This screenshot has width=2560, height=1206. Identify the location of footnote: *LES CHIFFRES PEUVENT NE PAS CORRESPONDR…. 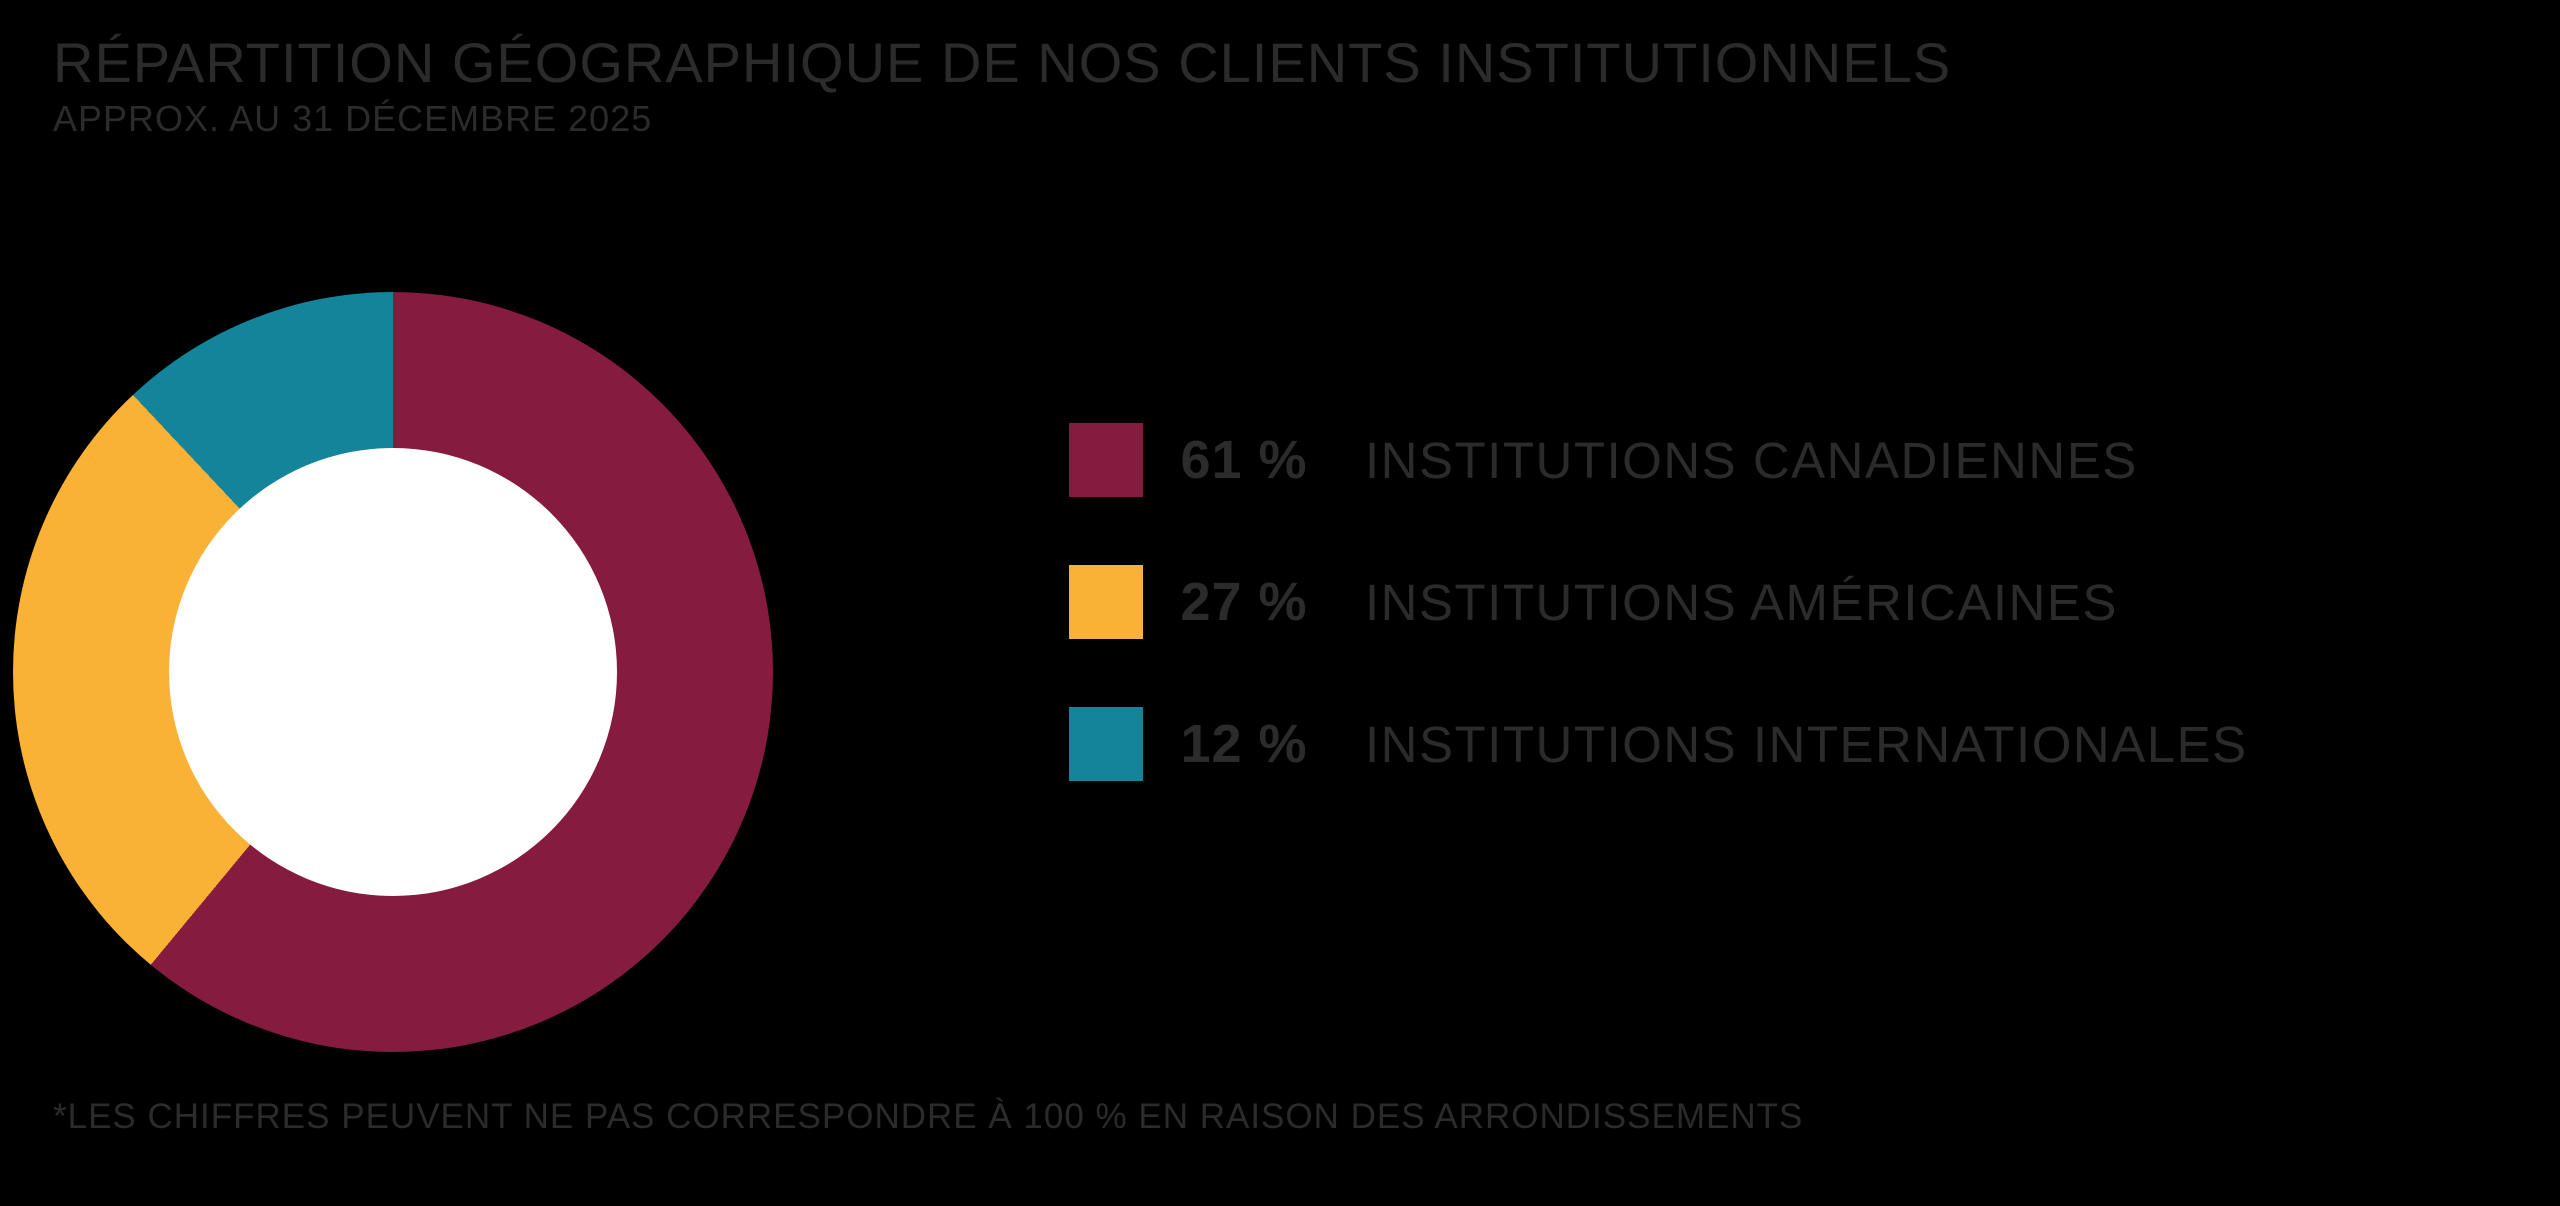
(928, 1116).